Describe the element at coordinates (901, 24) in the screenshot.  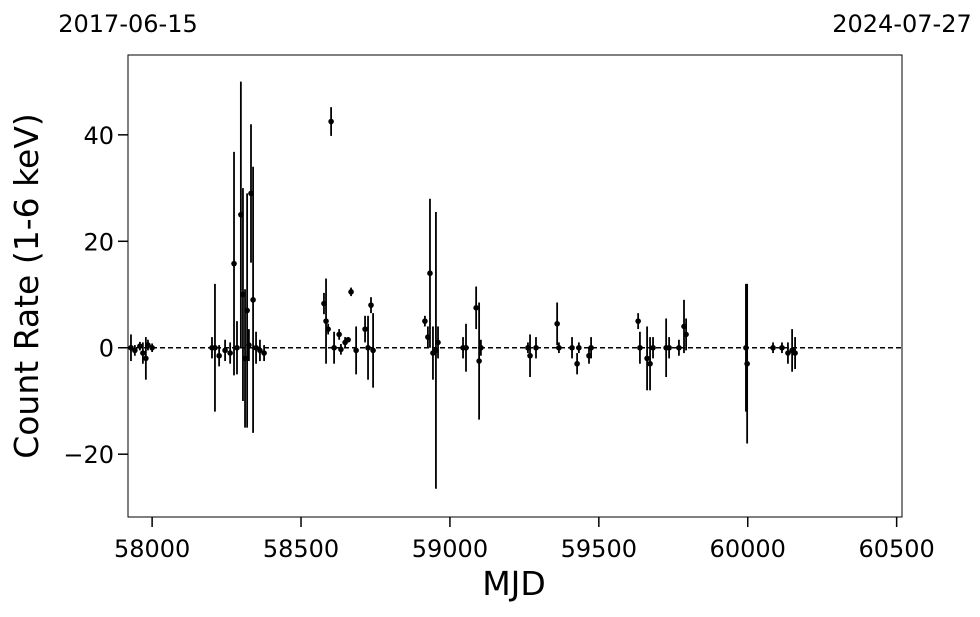
I see `top-date-label: 2024-07-27` at that location.